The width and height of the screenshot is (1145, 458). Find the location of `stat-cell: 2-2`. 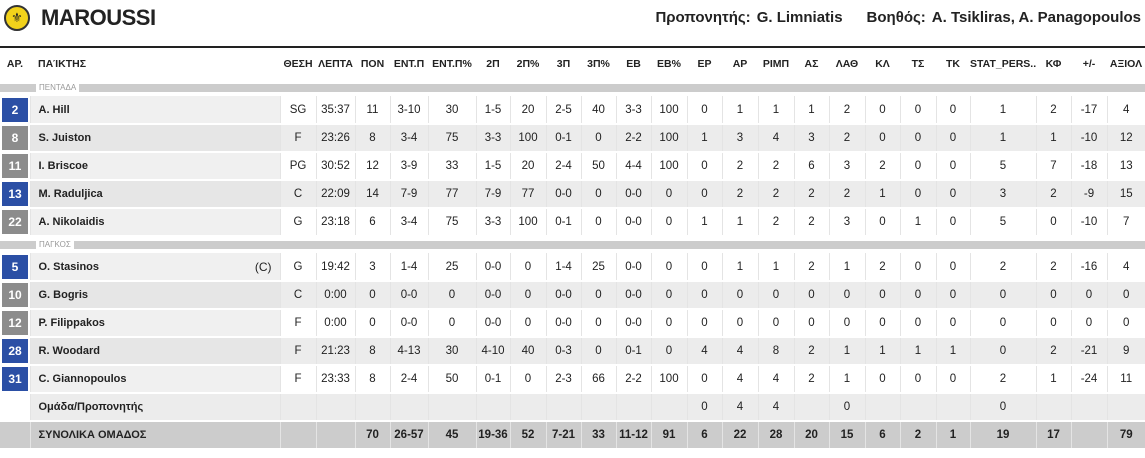

stat-cell: 2-2 is located at coordinates (633, 379).